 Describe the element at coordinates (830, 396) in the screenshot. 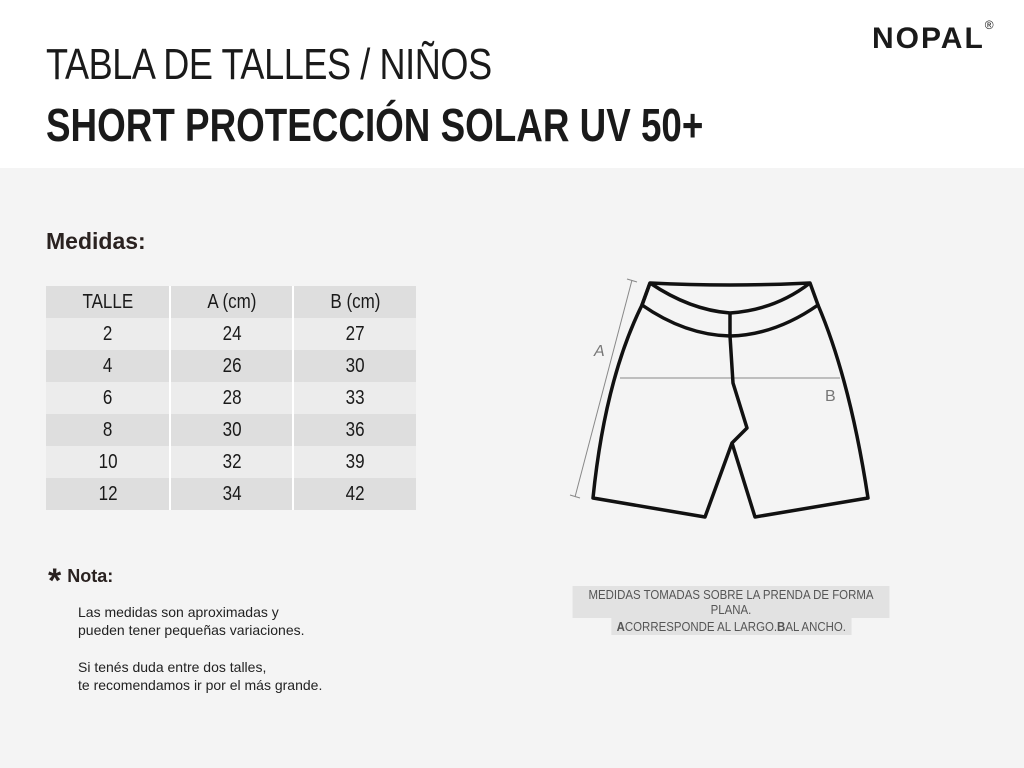

I see `label-b: B` at that location.